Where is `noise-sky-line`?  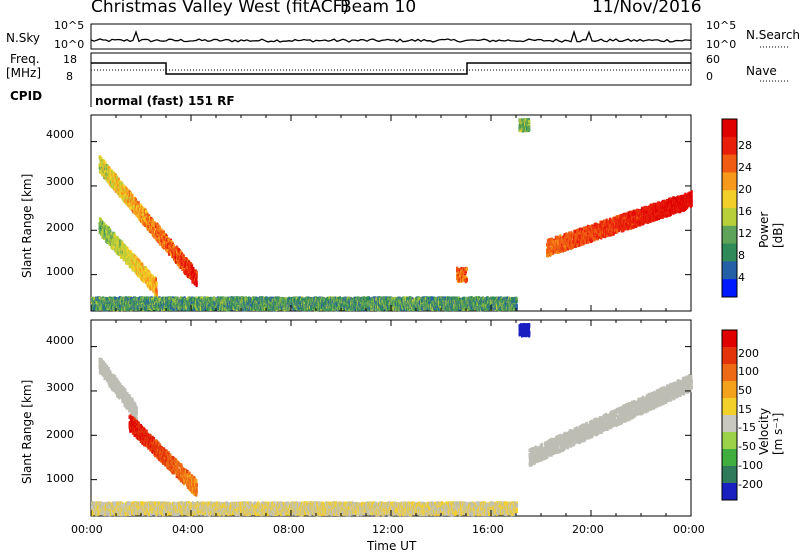
noise-sky-line is located at coordinates (391, 37).